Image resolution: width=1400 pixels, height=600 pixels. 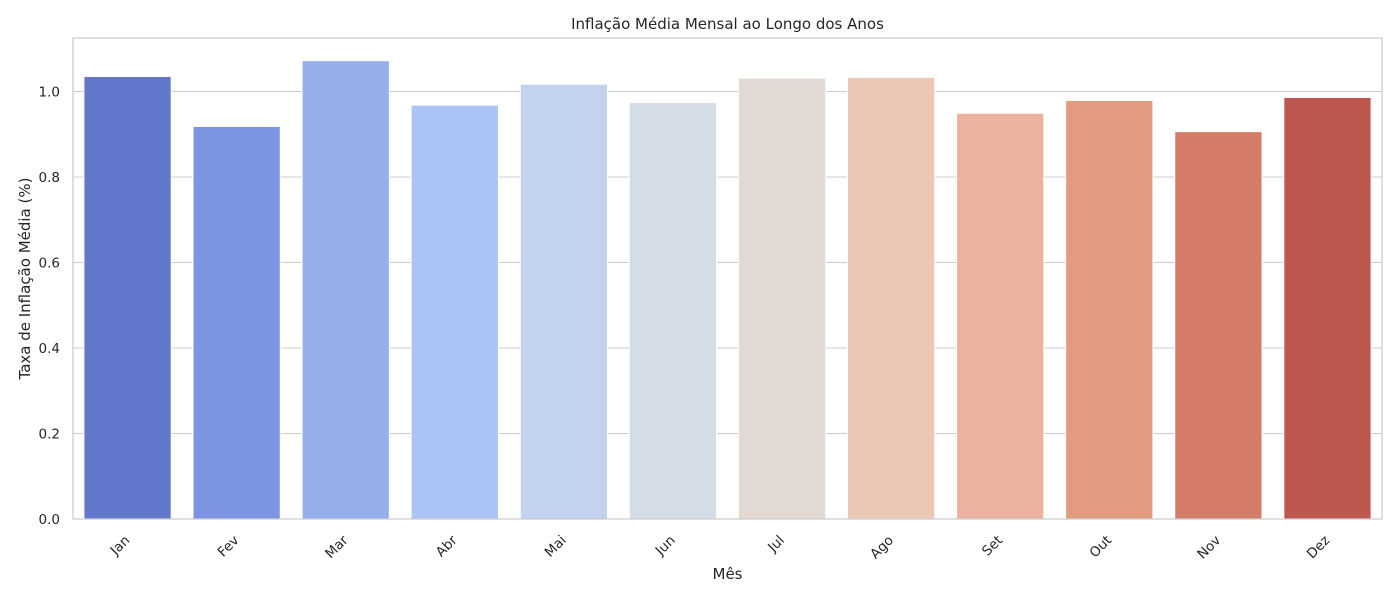 I want to click on bar-jan, so click(x=127, y=297).